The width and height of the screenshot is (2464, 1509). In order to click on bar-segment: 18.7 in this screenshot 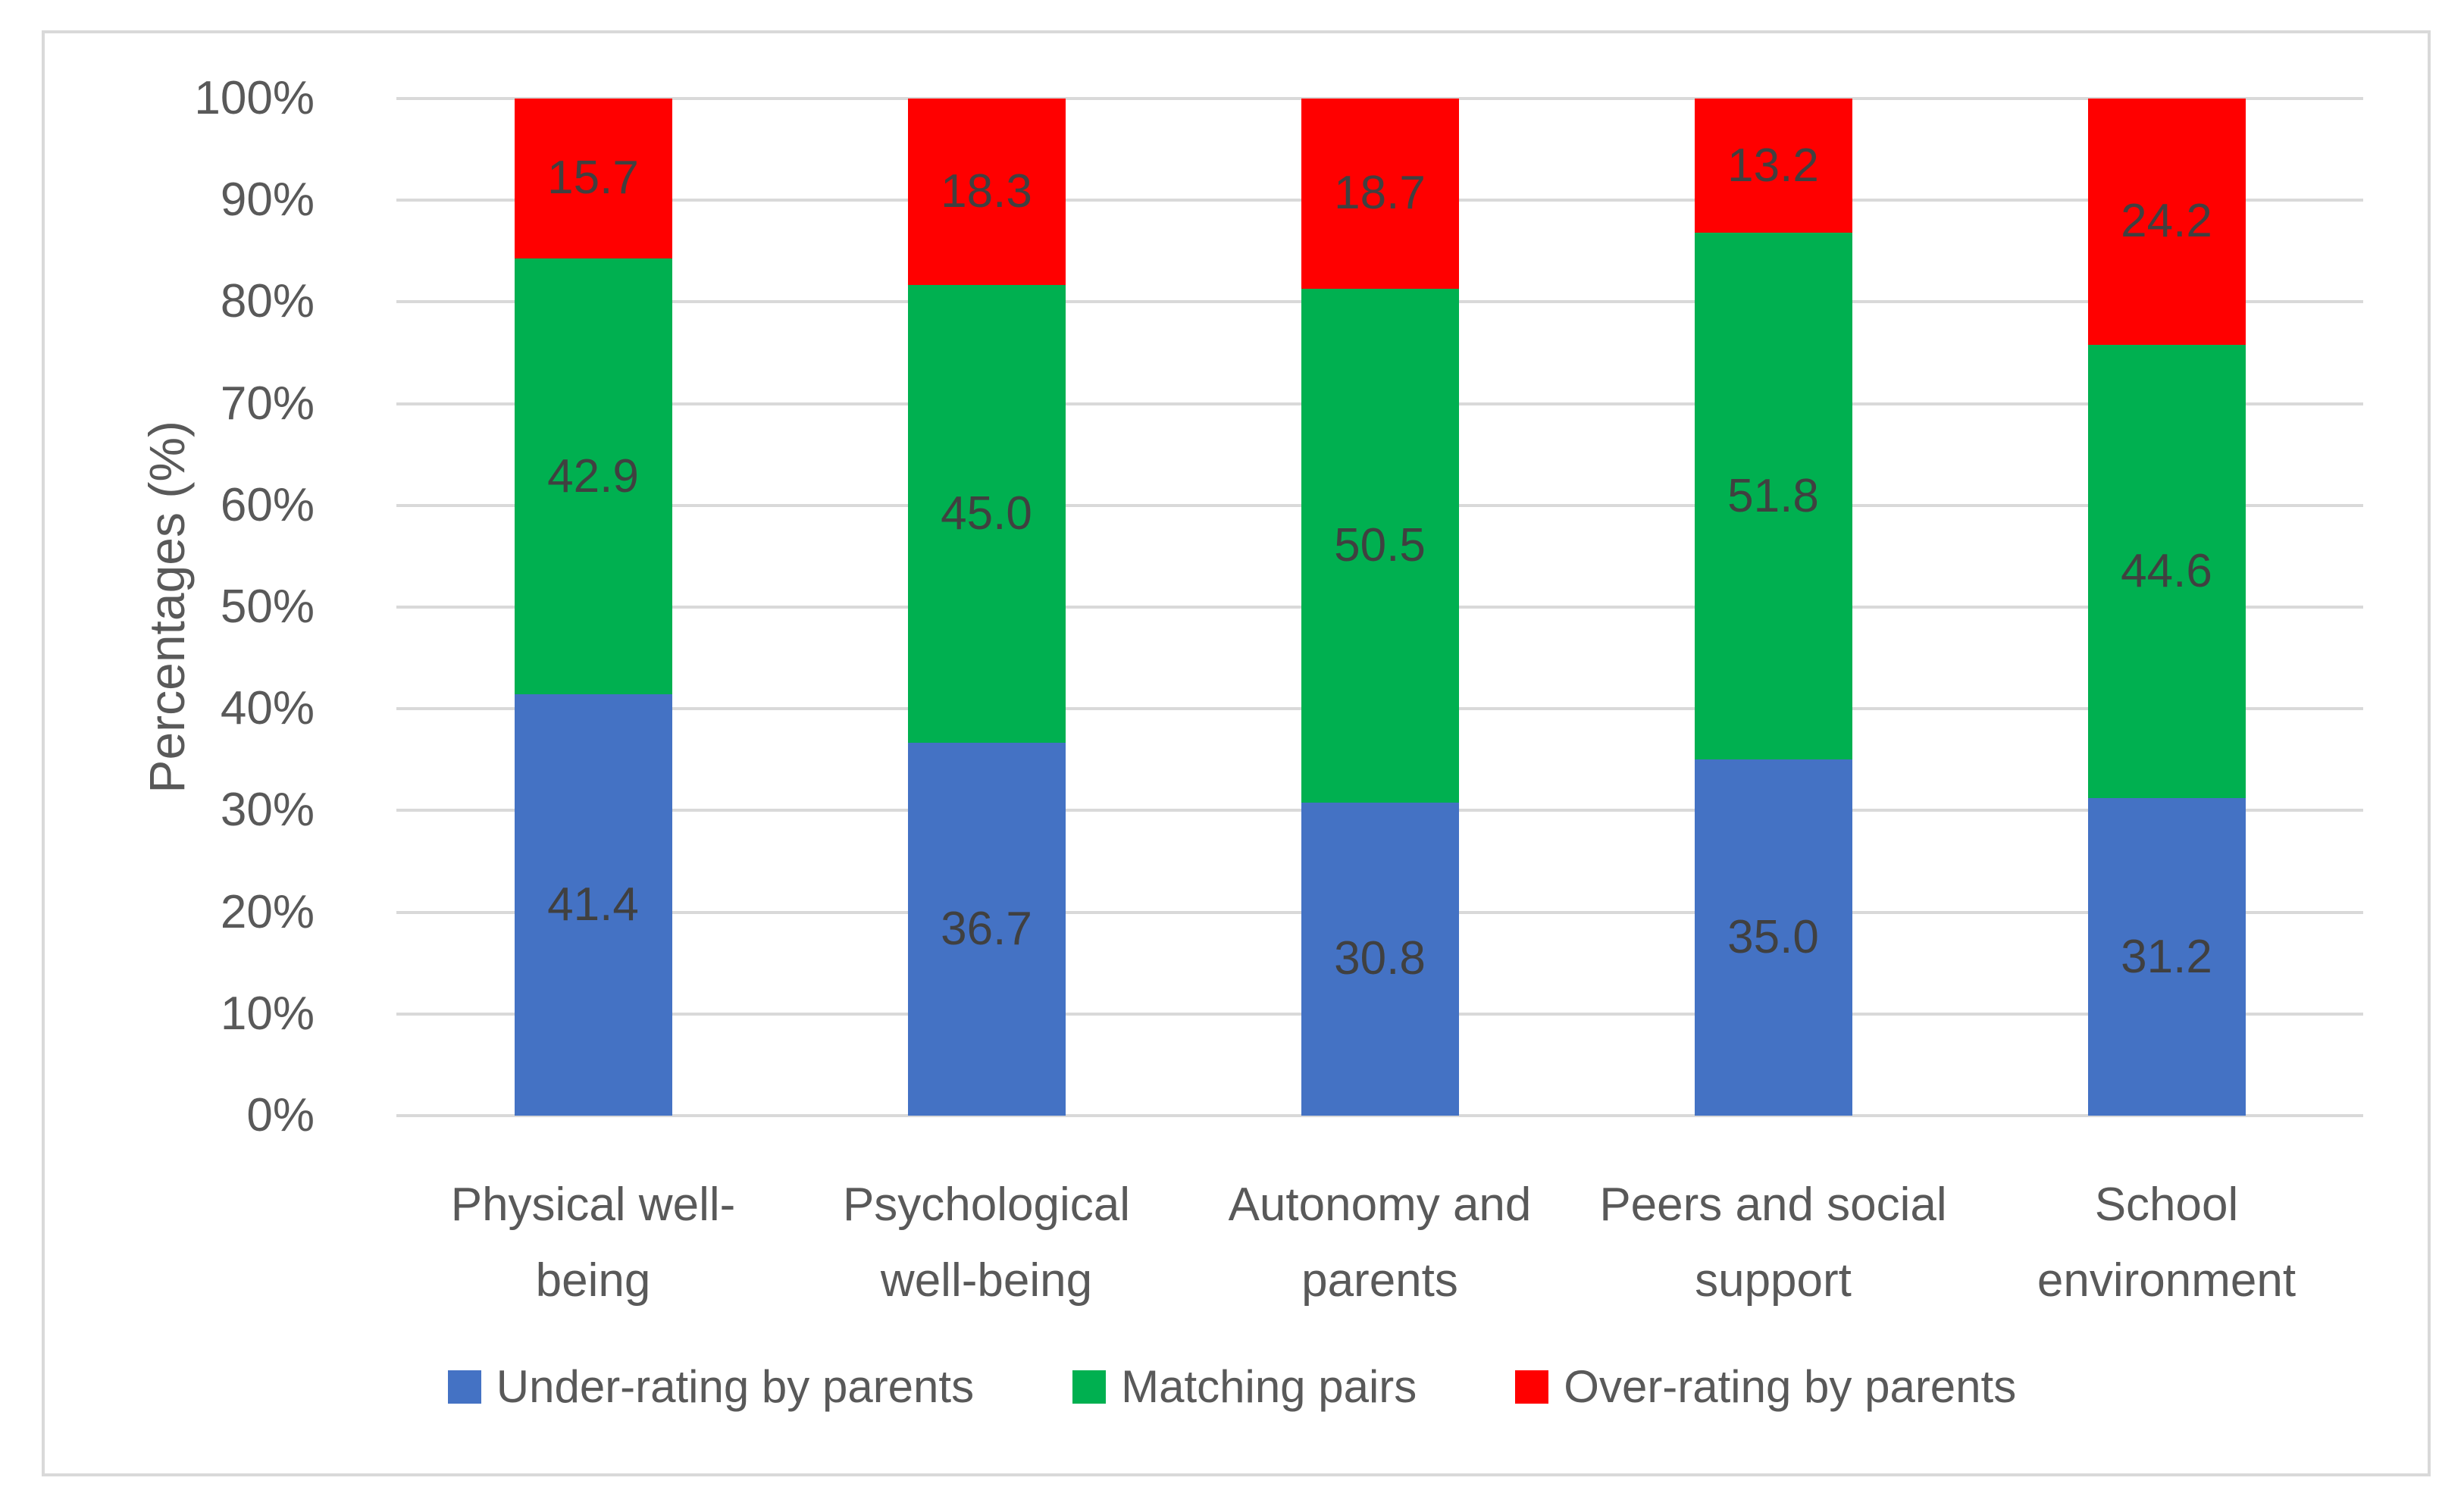, I will do `click(1380, 194)`.